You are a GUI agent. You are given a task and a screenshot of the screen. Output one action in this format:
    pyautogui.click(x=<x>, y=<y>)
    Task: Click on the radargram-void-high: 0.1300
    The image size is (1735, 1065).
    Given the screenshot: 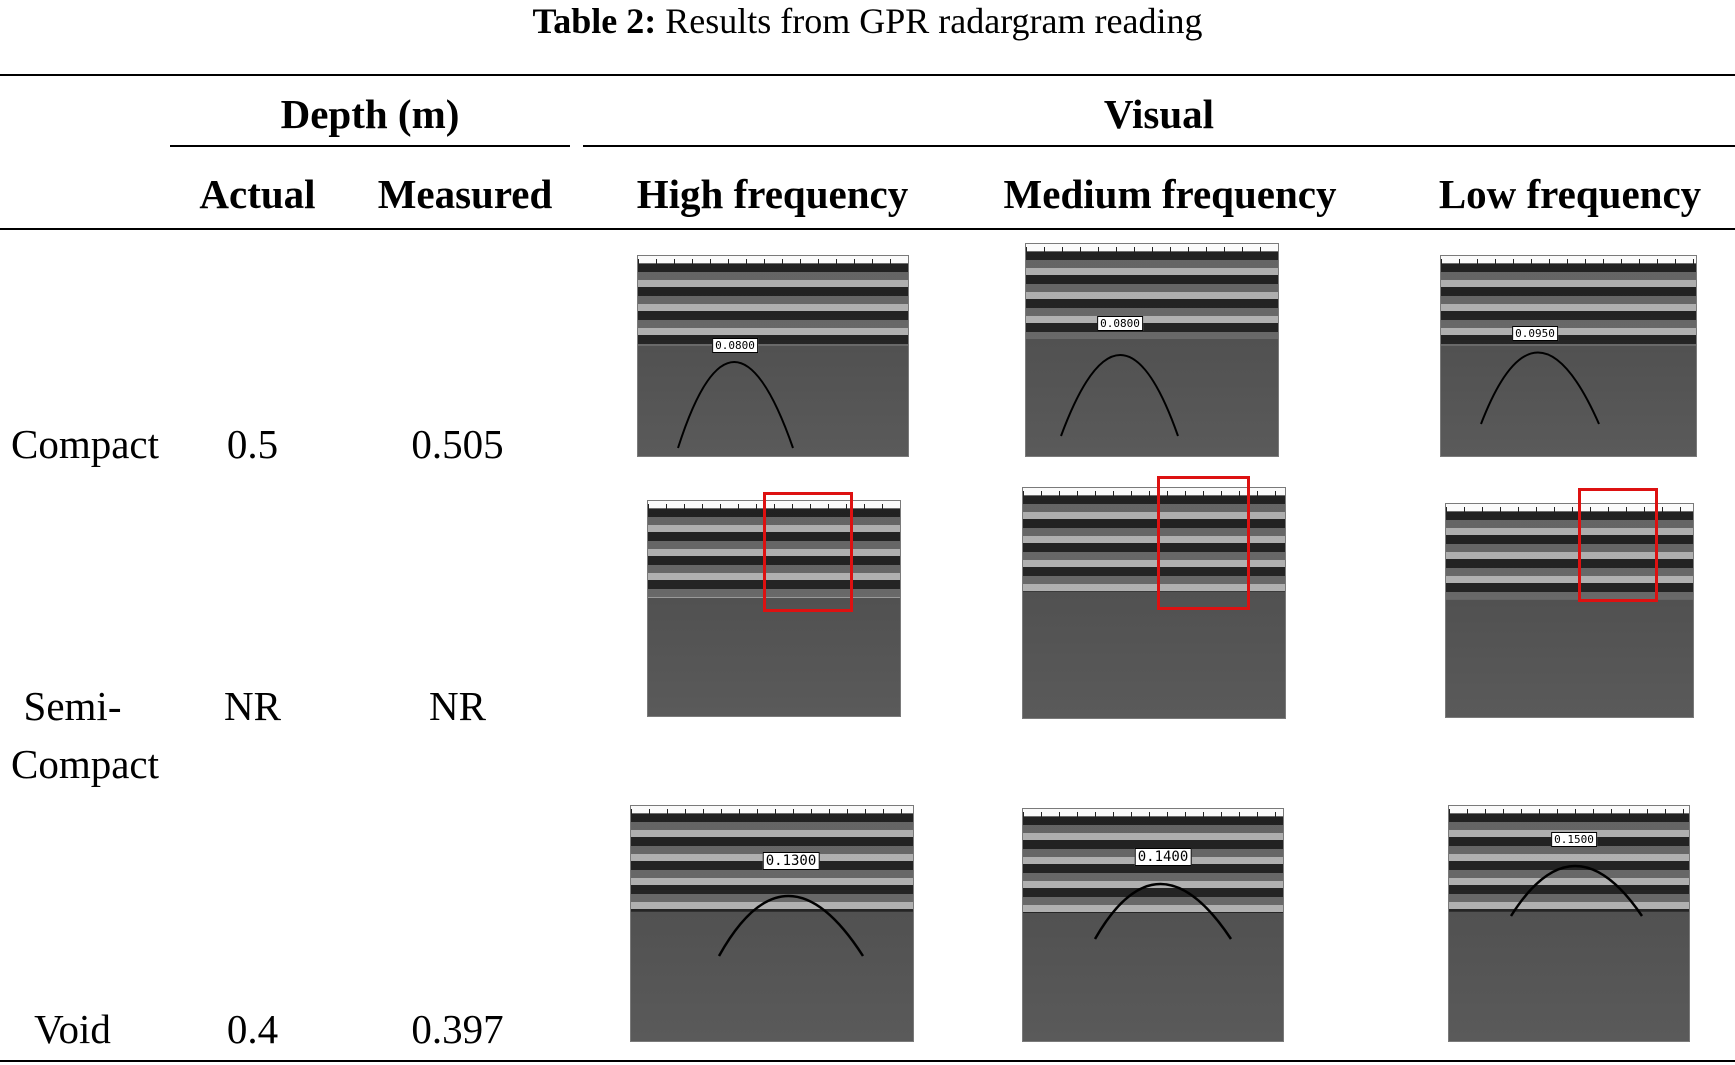 What is the action you would take?
    pyautogui.click(x=772, y=923)
    